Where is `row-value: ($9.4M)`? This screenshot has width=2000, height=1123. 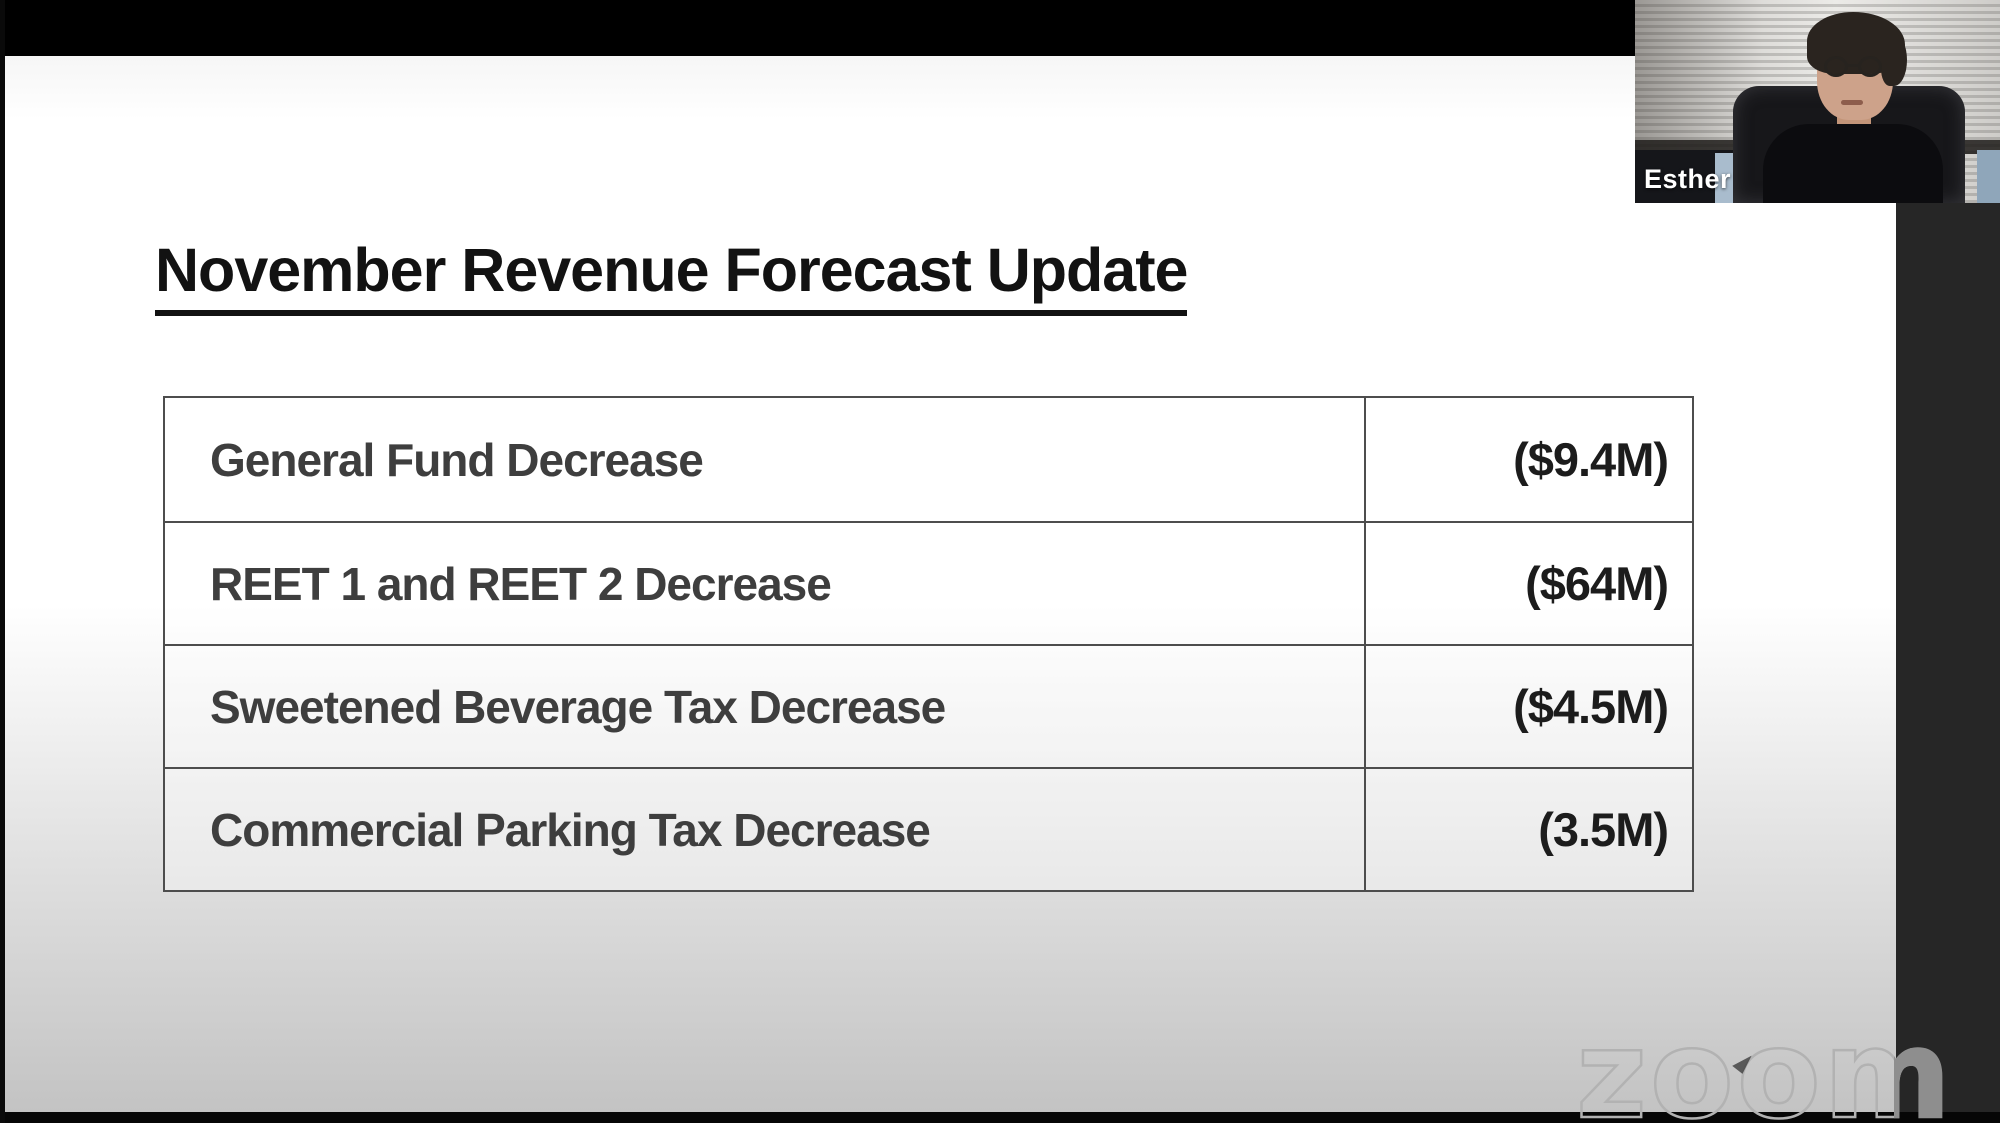 row-value: ($9.4M) is located at coordinates (1528, 459).